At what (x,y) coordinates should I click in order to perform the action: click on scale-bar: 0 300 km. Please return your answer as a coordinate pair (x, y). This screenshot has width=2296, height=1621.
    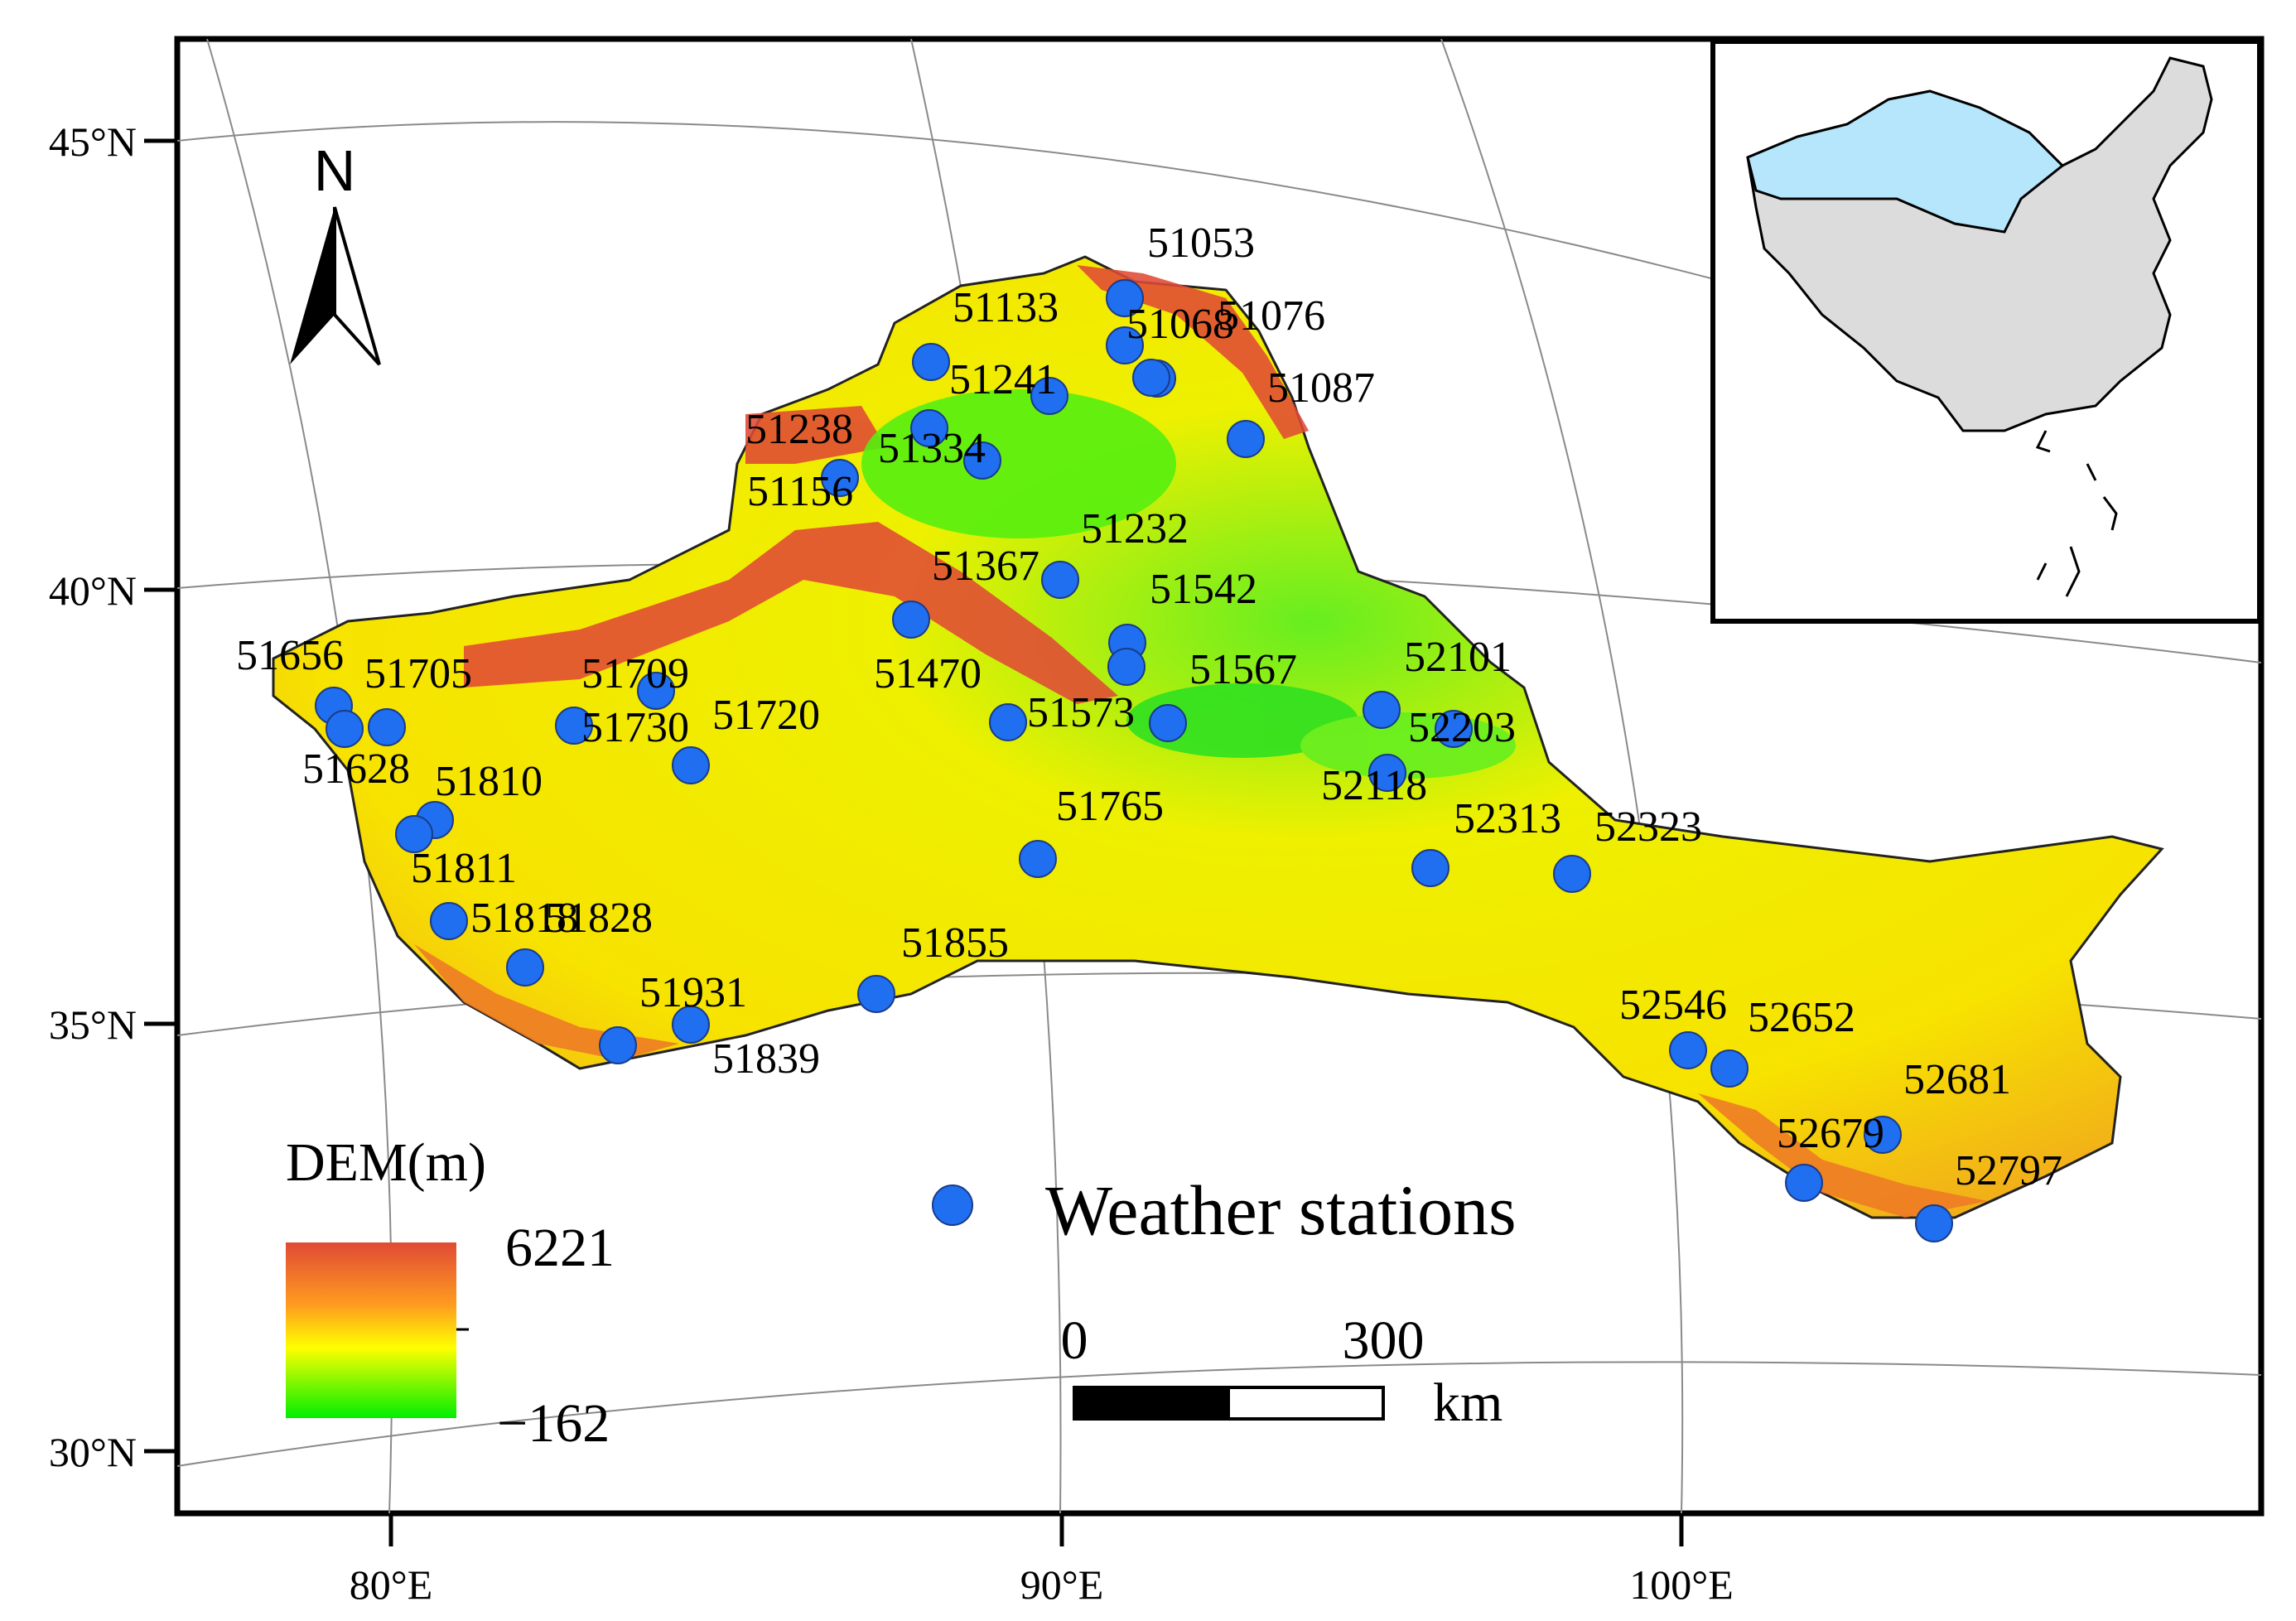
    Looking at the image, I should click on (1282, 1371).